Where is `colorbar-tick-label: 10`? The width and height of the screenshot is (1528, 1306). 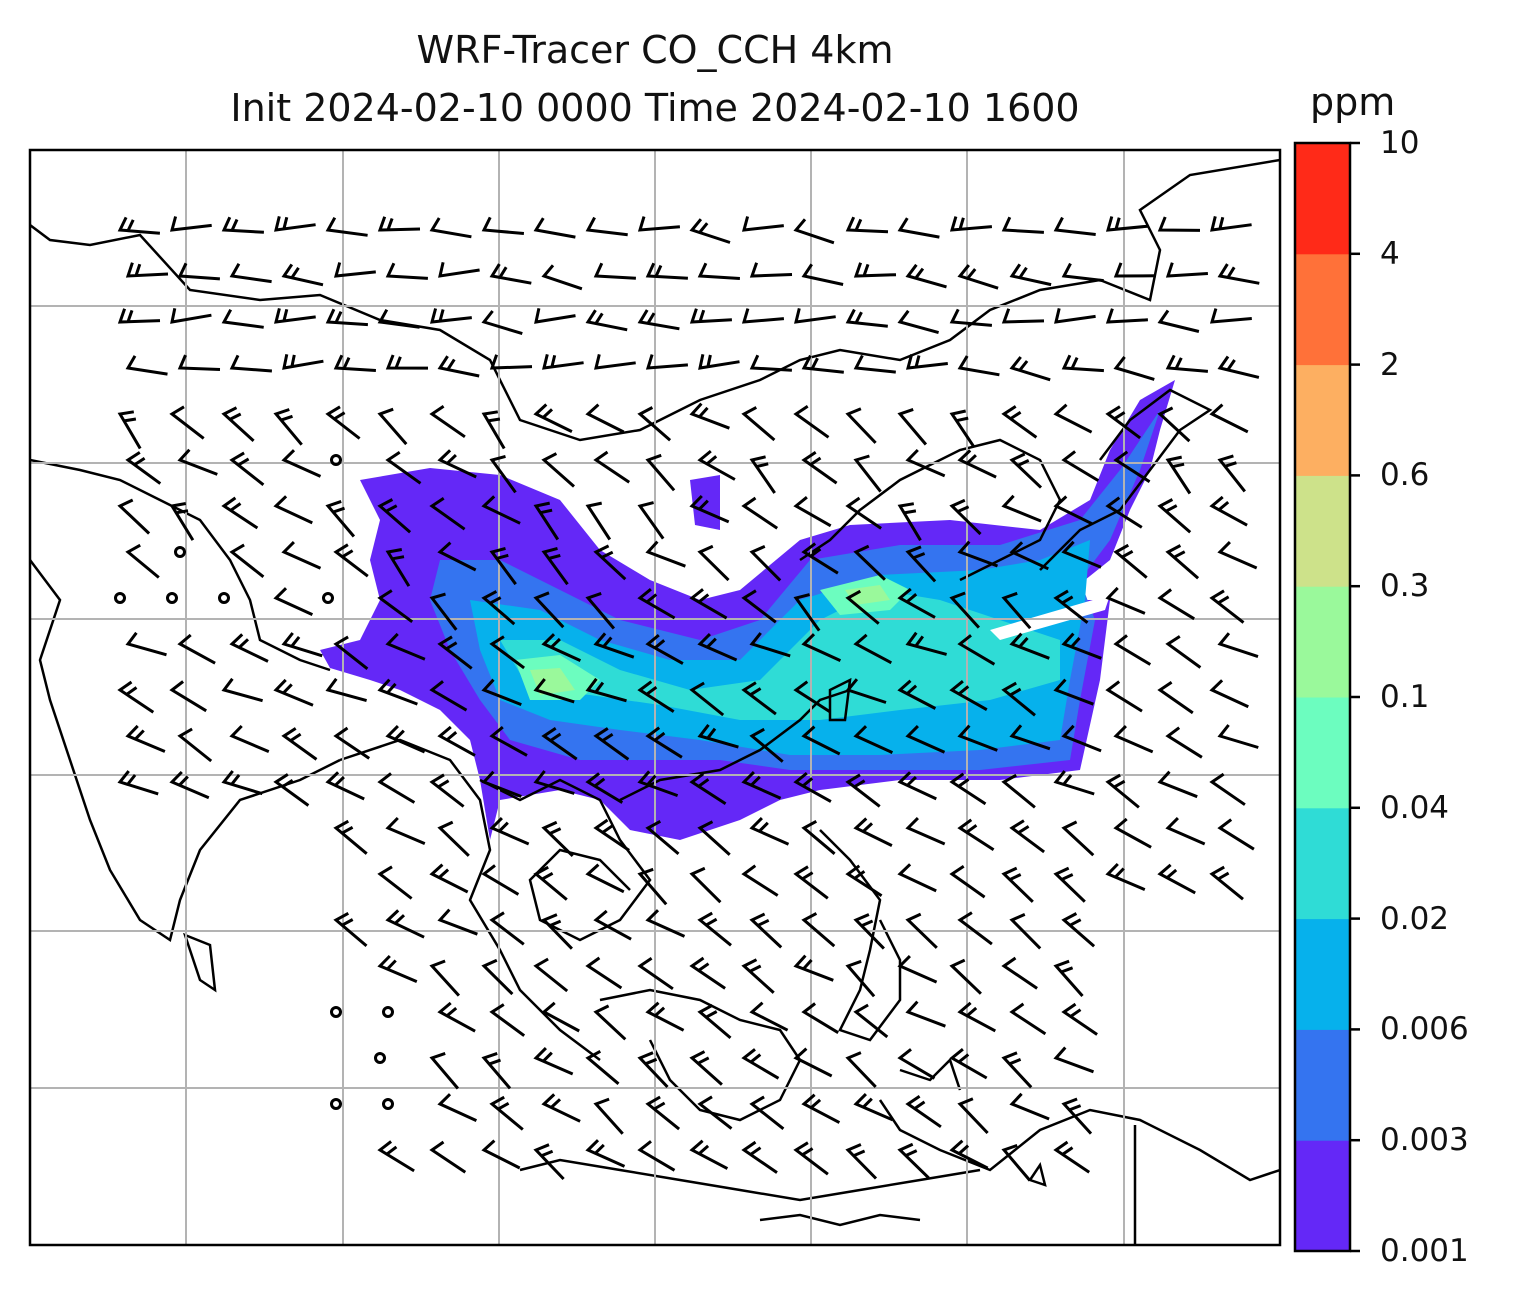
colorbar-tick-label: 10 is located at coordinates (1400, 143).